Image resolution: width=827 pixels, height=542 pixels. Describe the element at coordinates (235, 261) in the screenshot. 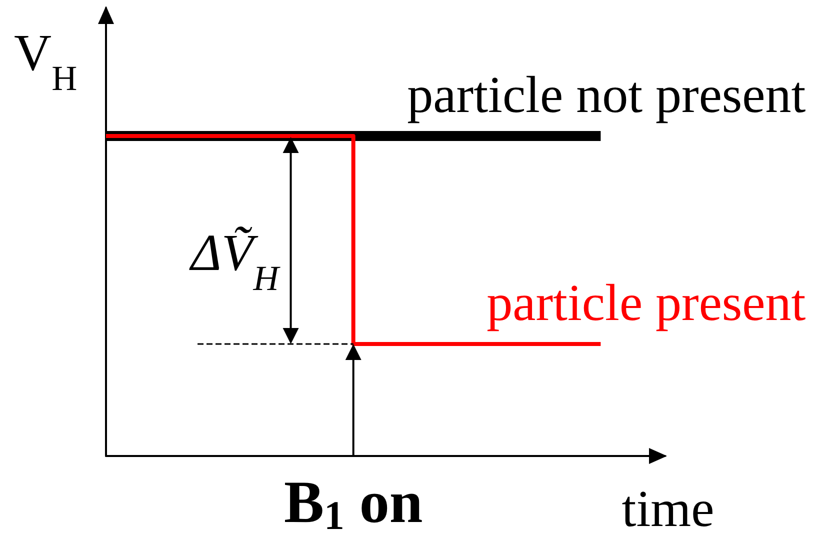

I see `annotation: ΔṼ$_{H}$` at that location.